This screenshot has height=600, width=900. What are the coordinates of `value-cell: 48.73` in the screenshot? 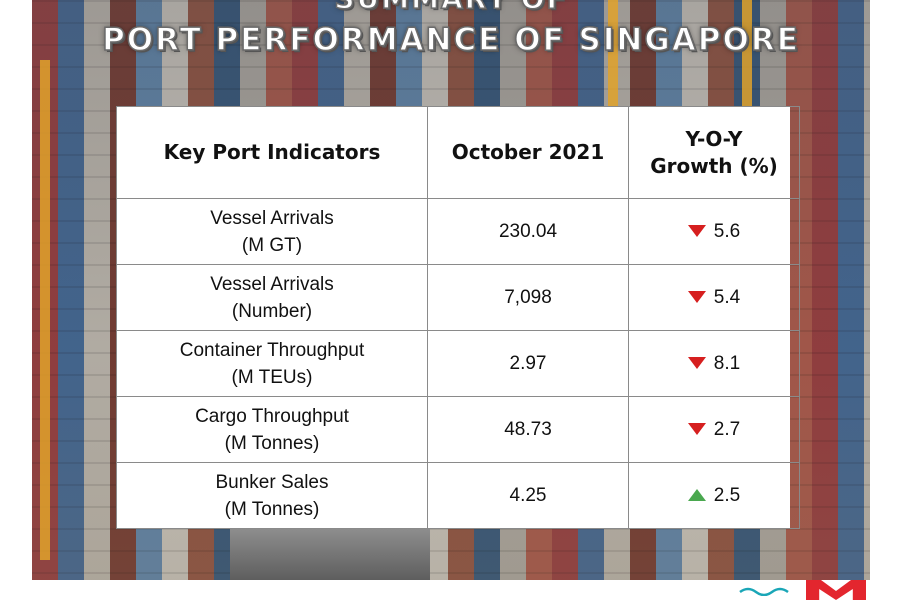 It's located at (528, 429).